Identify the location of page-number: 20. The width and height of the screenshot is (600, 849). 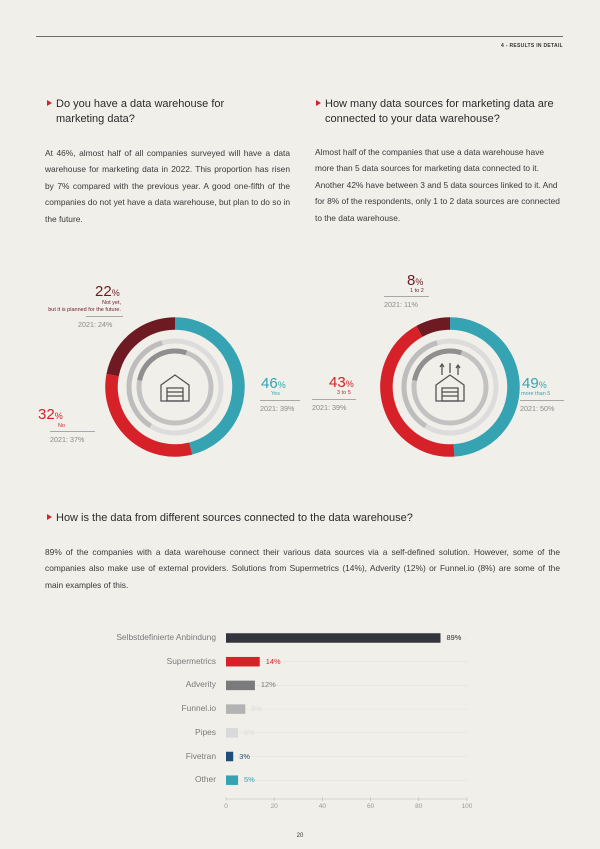
(300, 836).